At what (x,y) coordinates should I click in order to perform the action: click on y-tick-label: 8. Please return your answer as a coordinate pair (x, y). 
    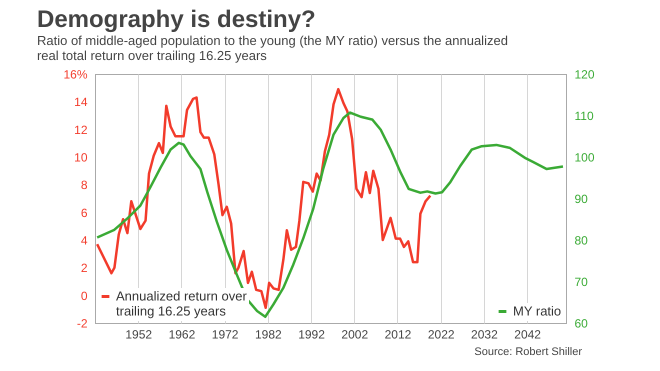
    Looking at the image, I should click on (84, 185).